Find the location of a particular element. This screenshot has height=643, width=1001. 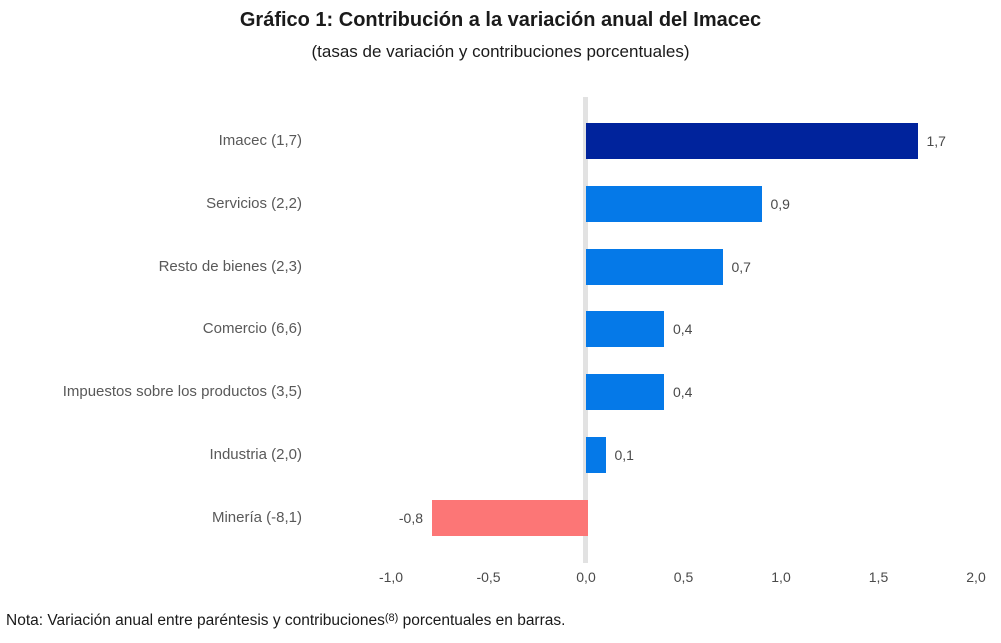

x-tick-label: 1,5 is located at coordinates (878, 577).